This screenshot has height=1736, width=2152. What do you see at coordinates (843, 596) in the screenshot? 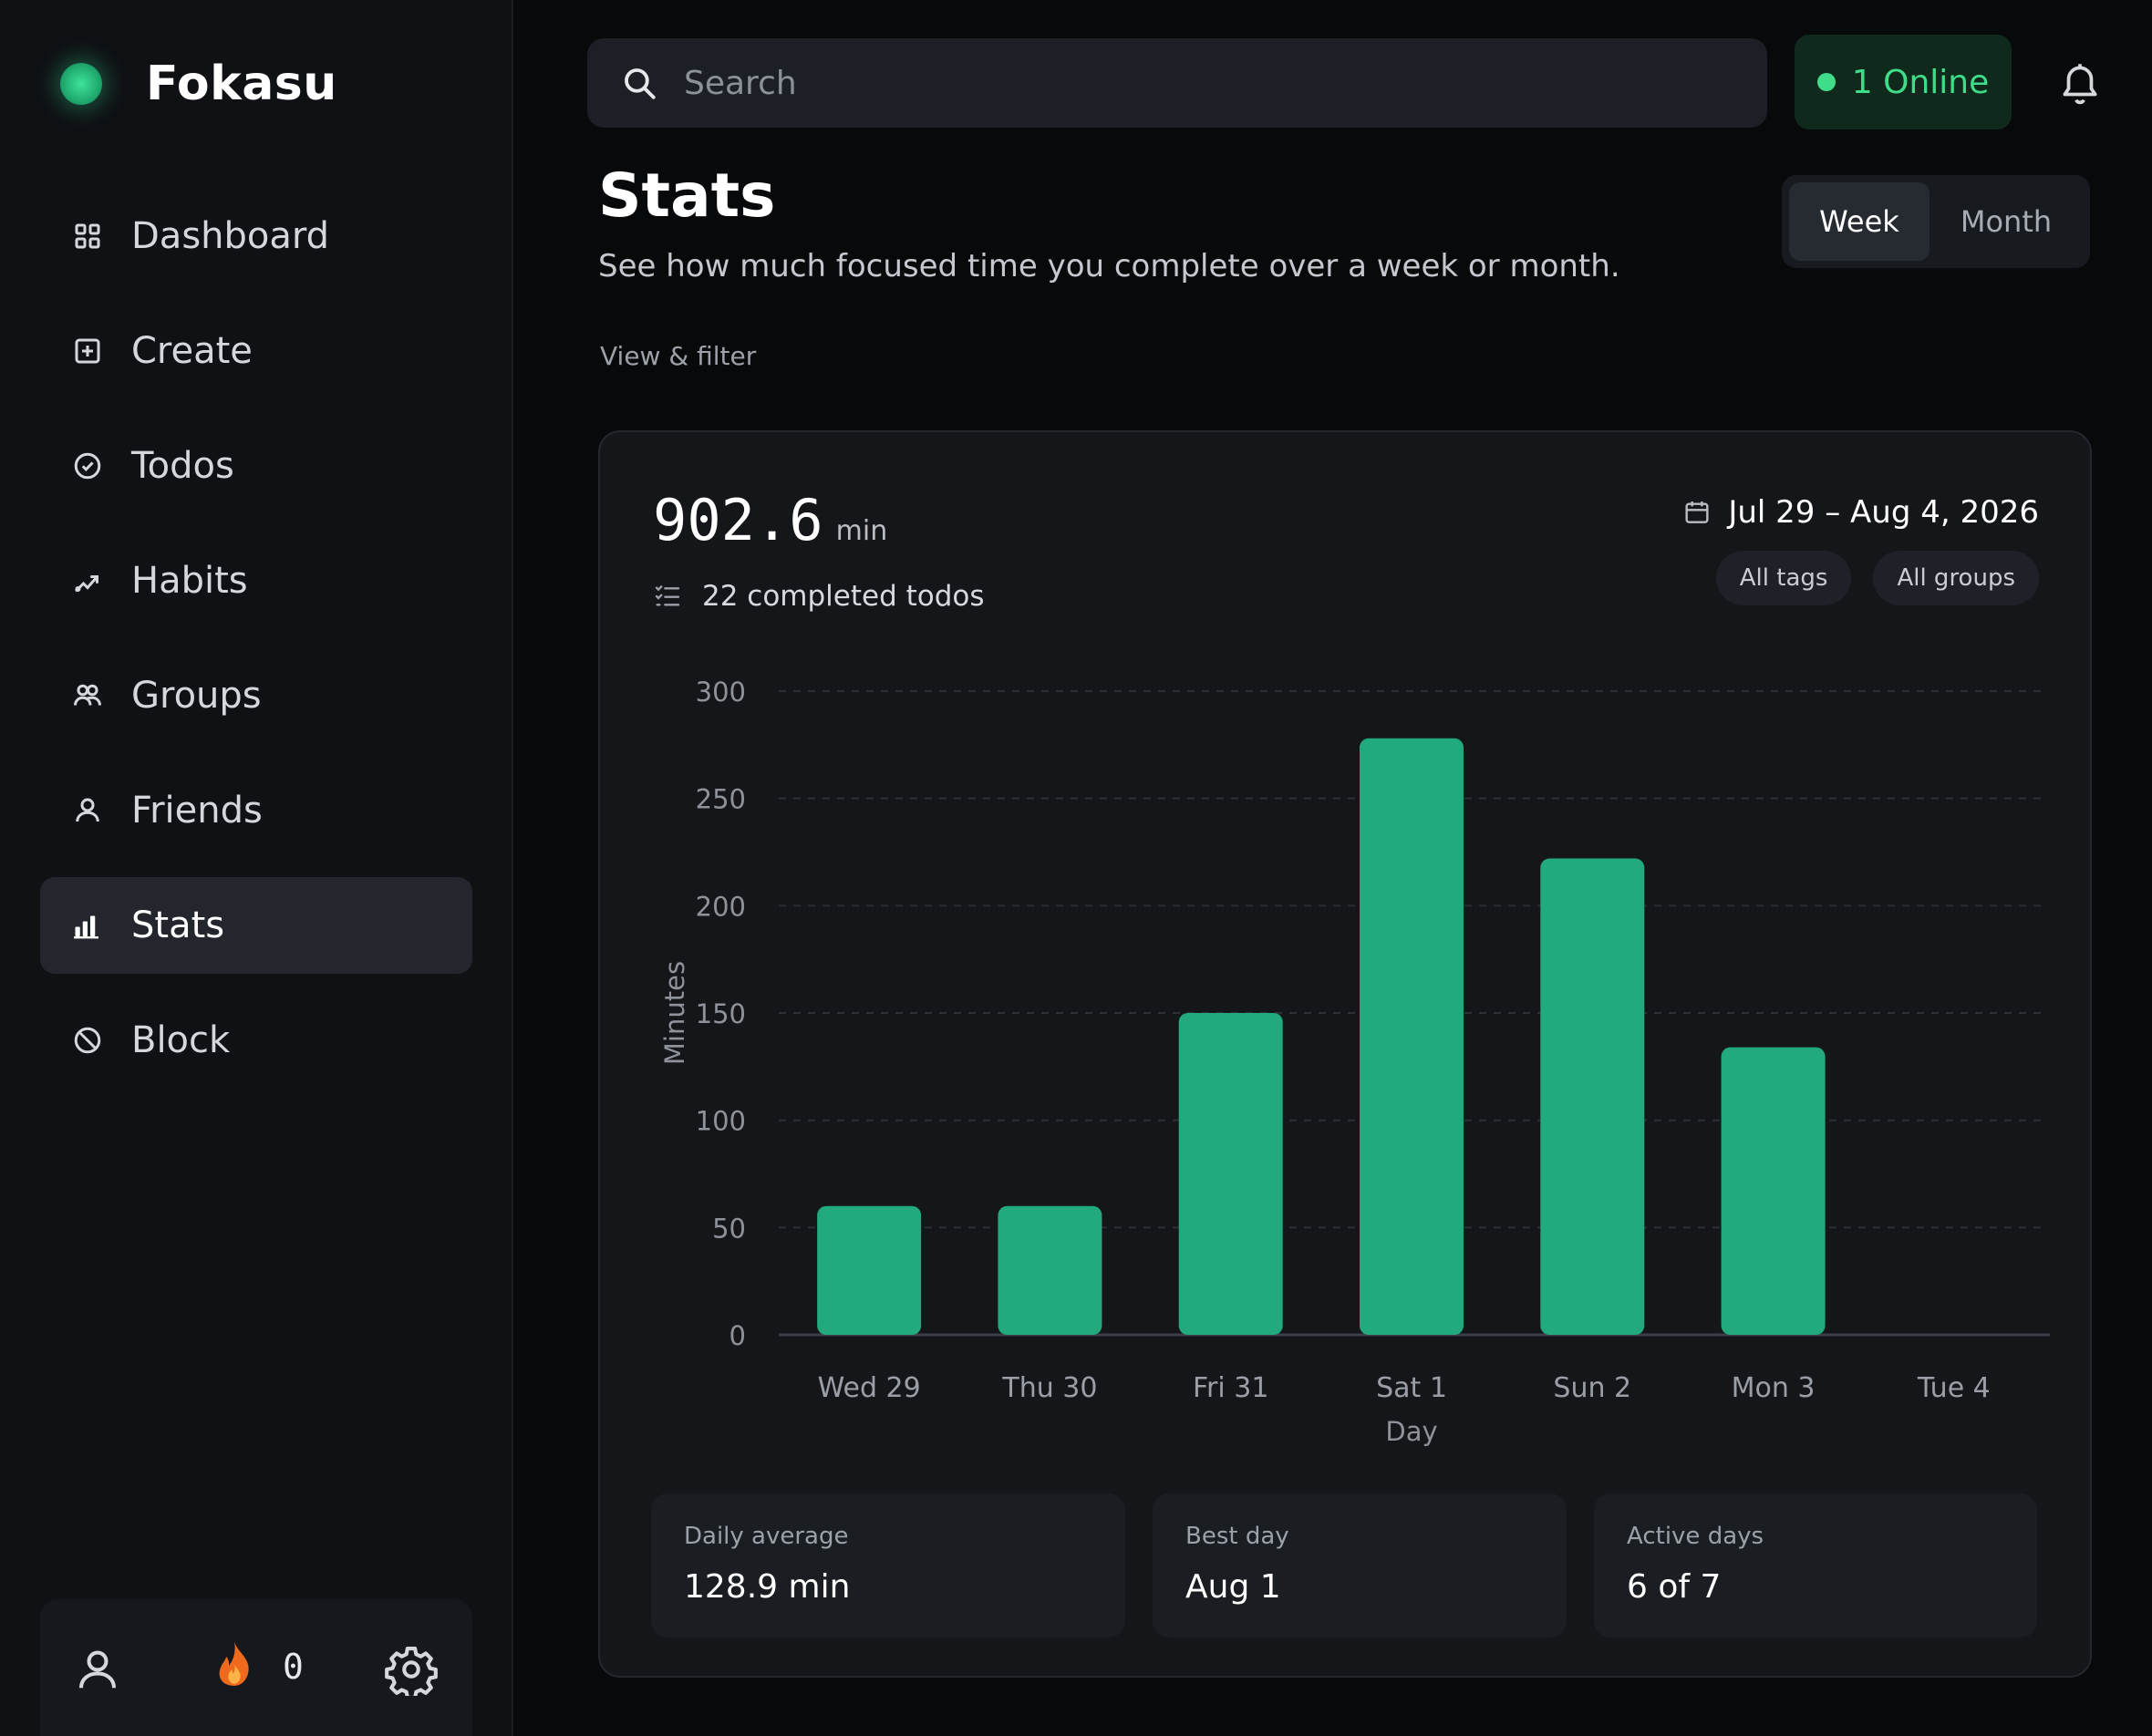
I see `completed-todos-text: 22 completed todos` at bounding box center [843, 596].